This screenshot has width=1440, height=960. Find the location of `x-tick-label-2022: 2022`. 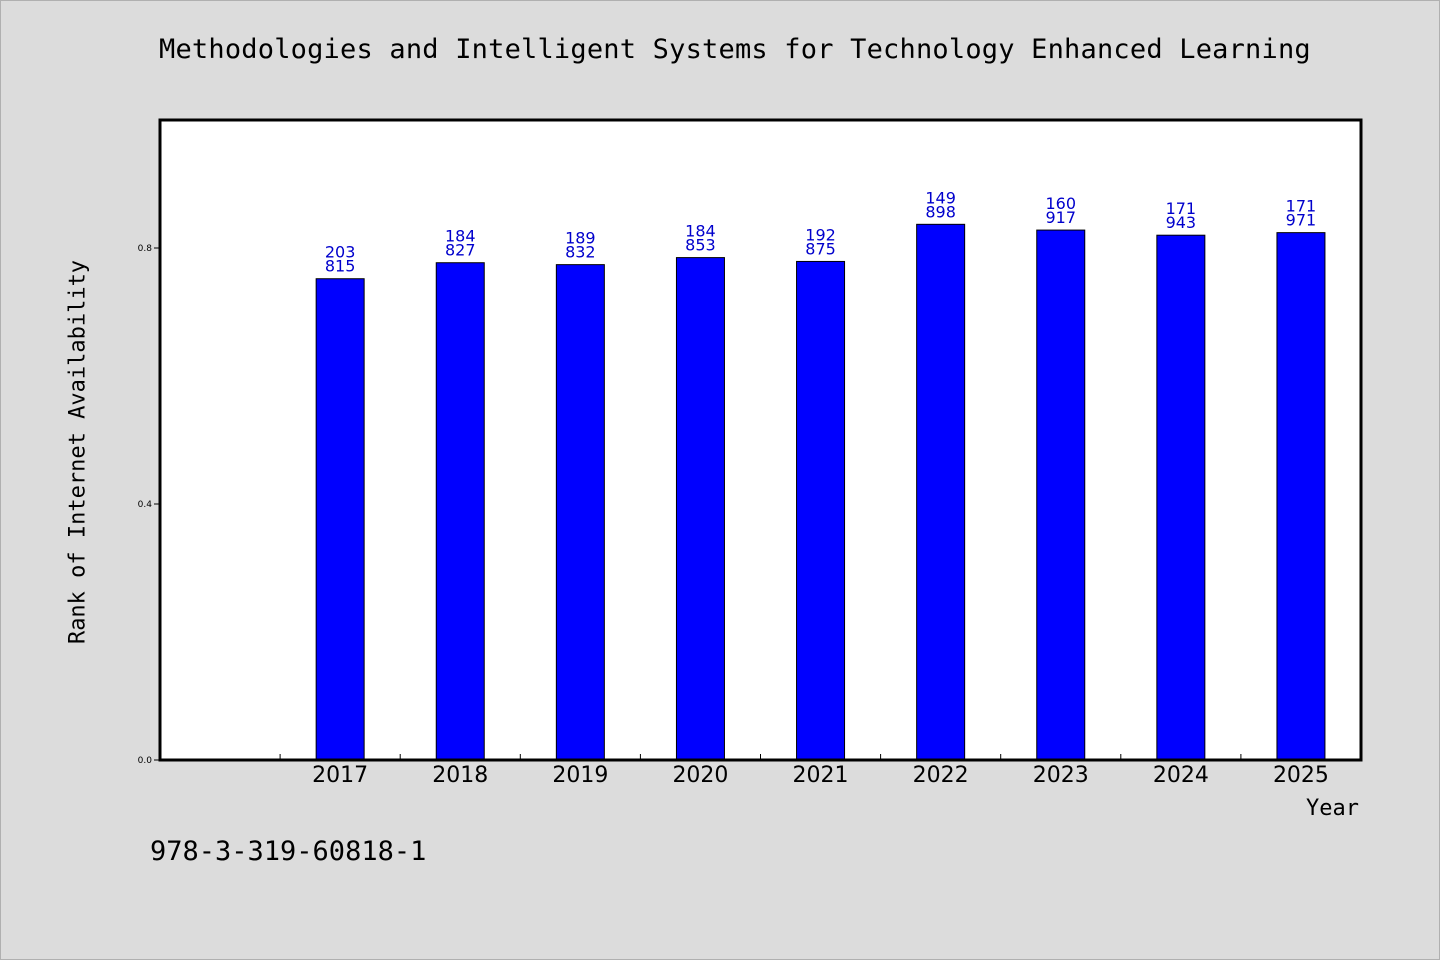

x-tick-label-2022: 2022 is located at coordinates (941, 775).